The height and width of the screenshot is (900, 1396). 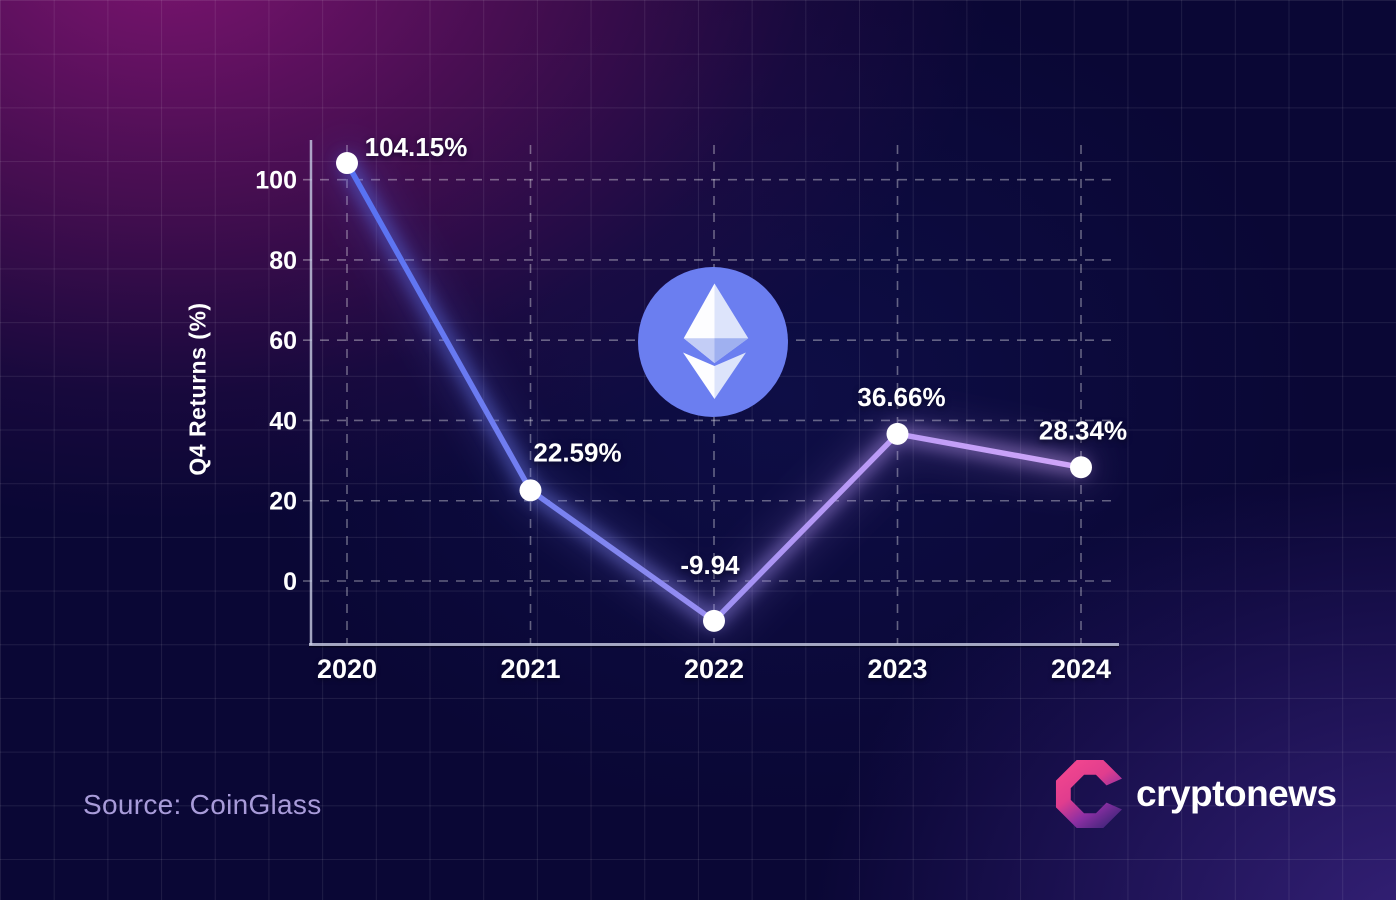 I want to click on x-tick-label: 2022, so click(x=714, y=669).